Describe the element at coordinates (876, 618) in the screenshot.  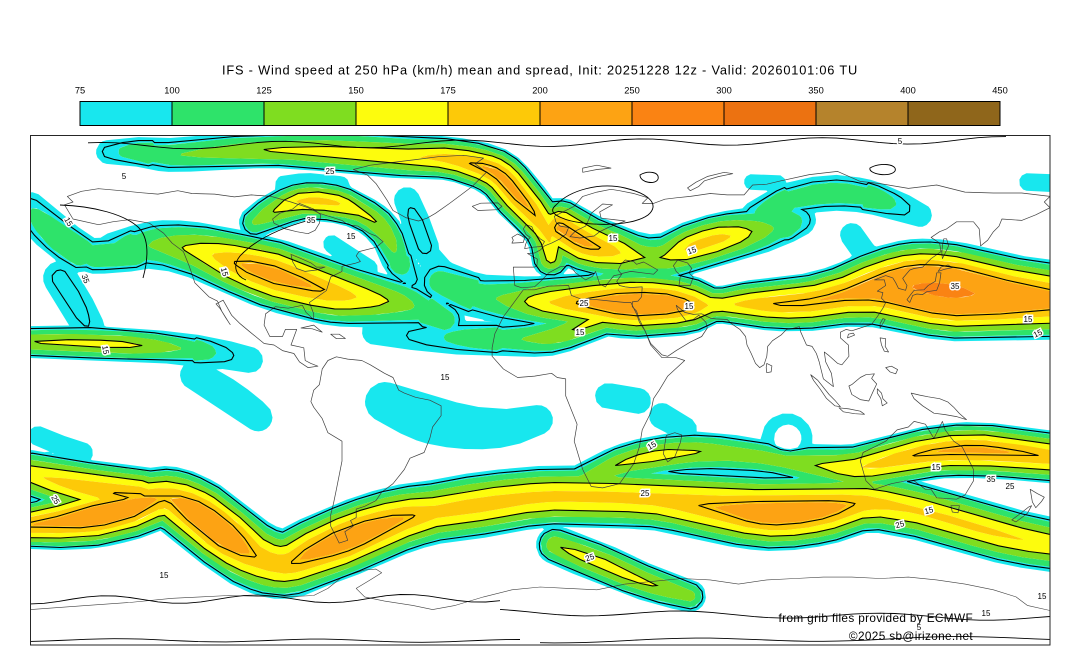
I see `svg-text:from grib files provided by EC: from grib files provided by ECMWF` at that location.